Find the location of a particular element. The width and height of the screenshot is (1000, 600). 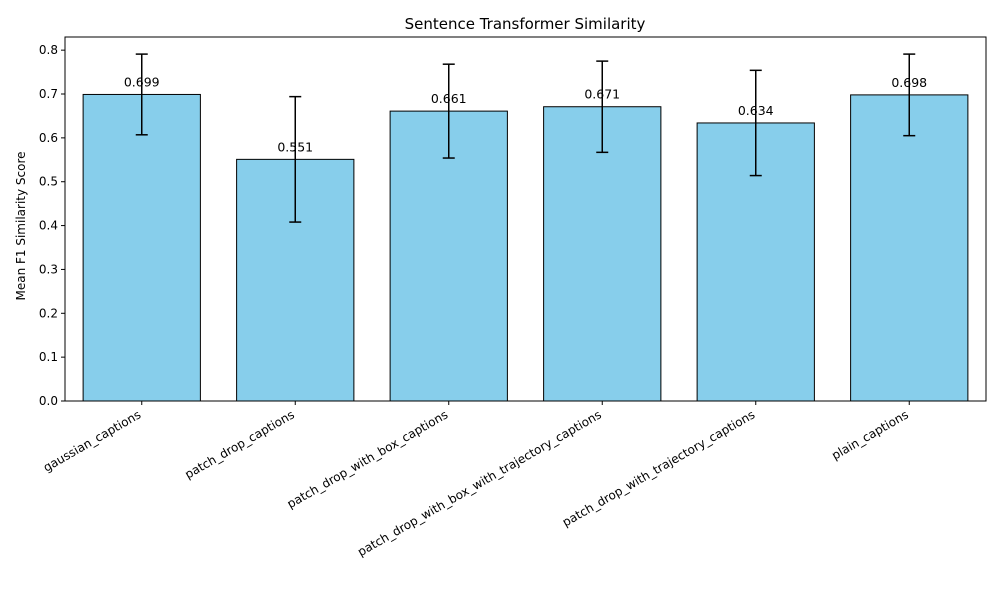

y-tick-label: 0.2 is located at coordinates (48, 313).